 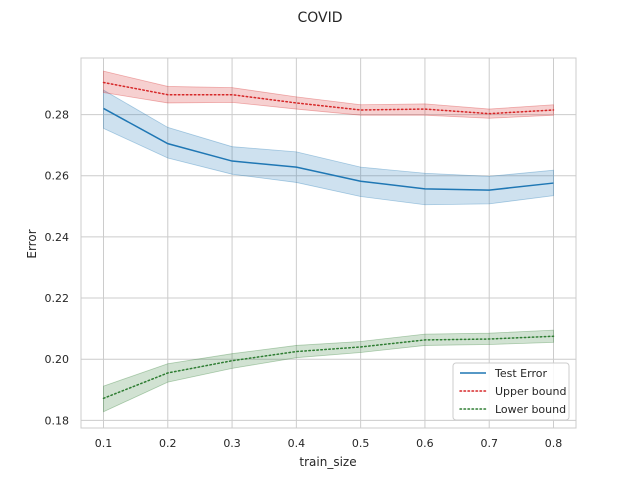 What do you see at coordinates (57, 237) in the screenshot?
I see `y-tick-label: 0.24` at bounding box center [57, 237].